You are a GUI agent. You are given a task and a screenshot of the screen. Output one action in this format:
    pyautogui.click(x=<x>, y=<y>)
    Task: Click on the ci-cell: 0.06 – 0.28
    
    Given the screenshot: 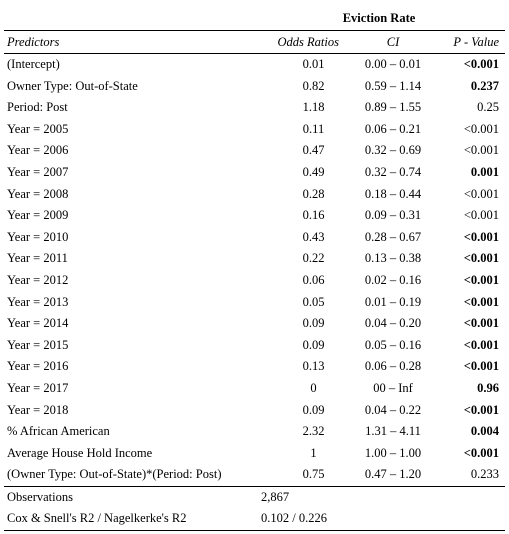 What is the action you would take?
    pyautogui.click(x=393, y=366)
    